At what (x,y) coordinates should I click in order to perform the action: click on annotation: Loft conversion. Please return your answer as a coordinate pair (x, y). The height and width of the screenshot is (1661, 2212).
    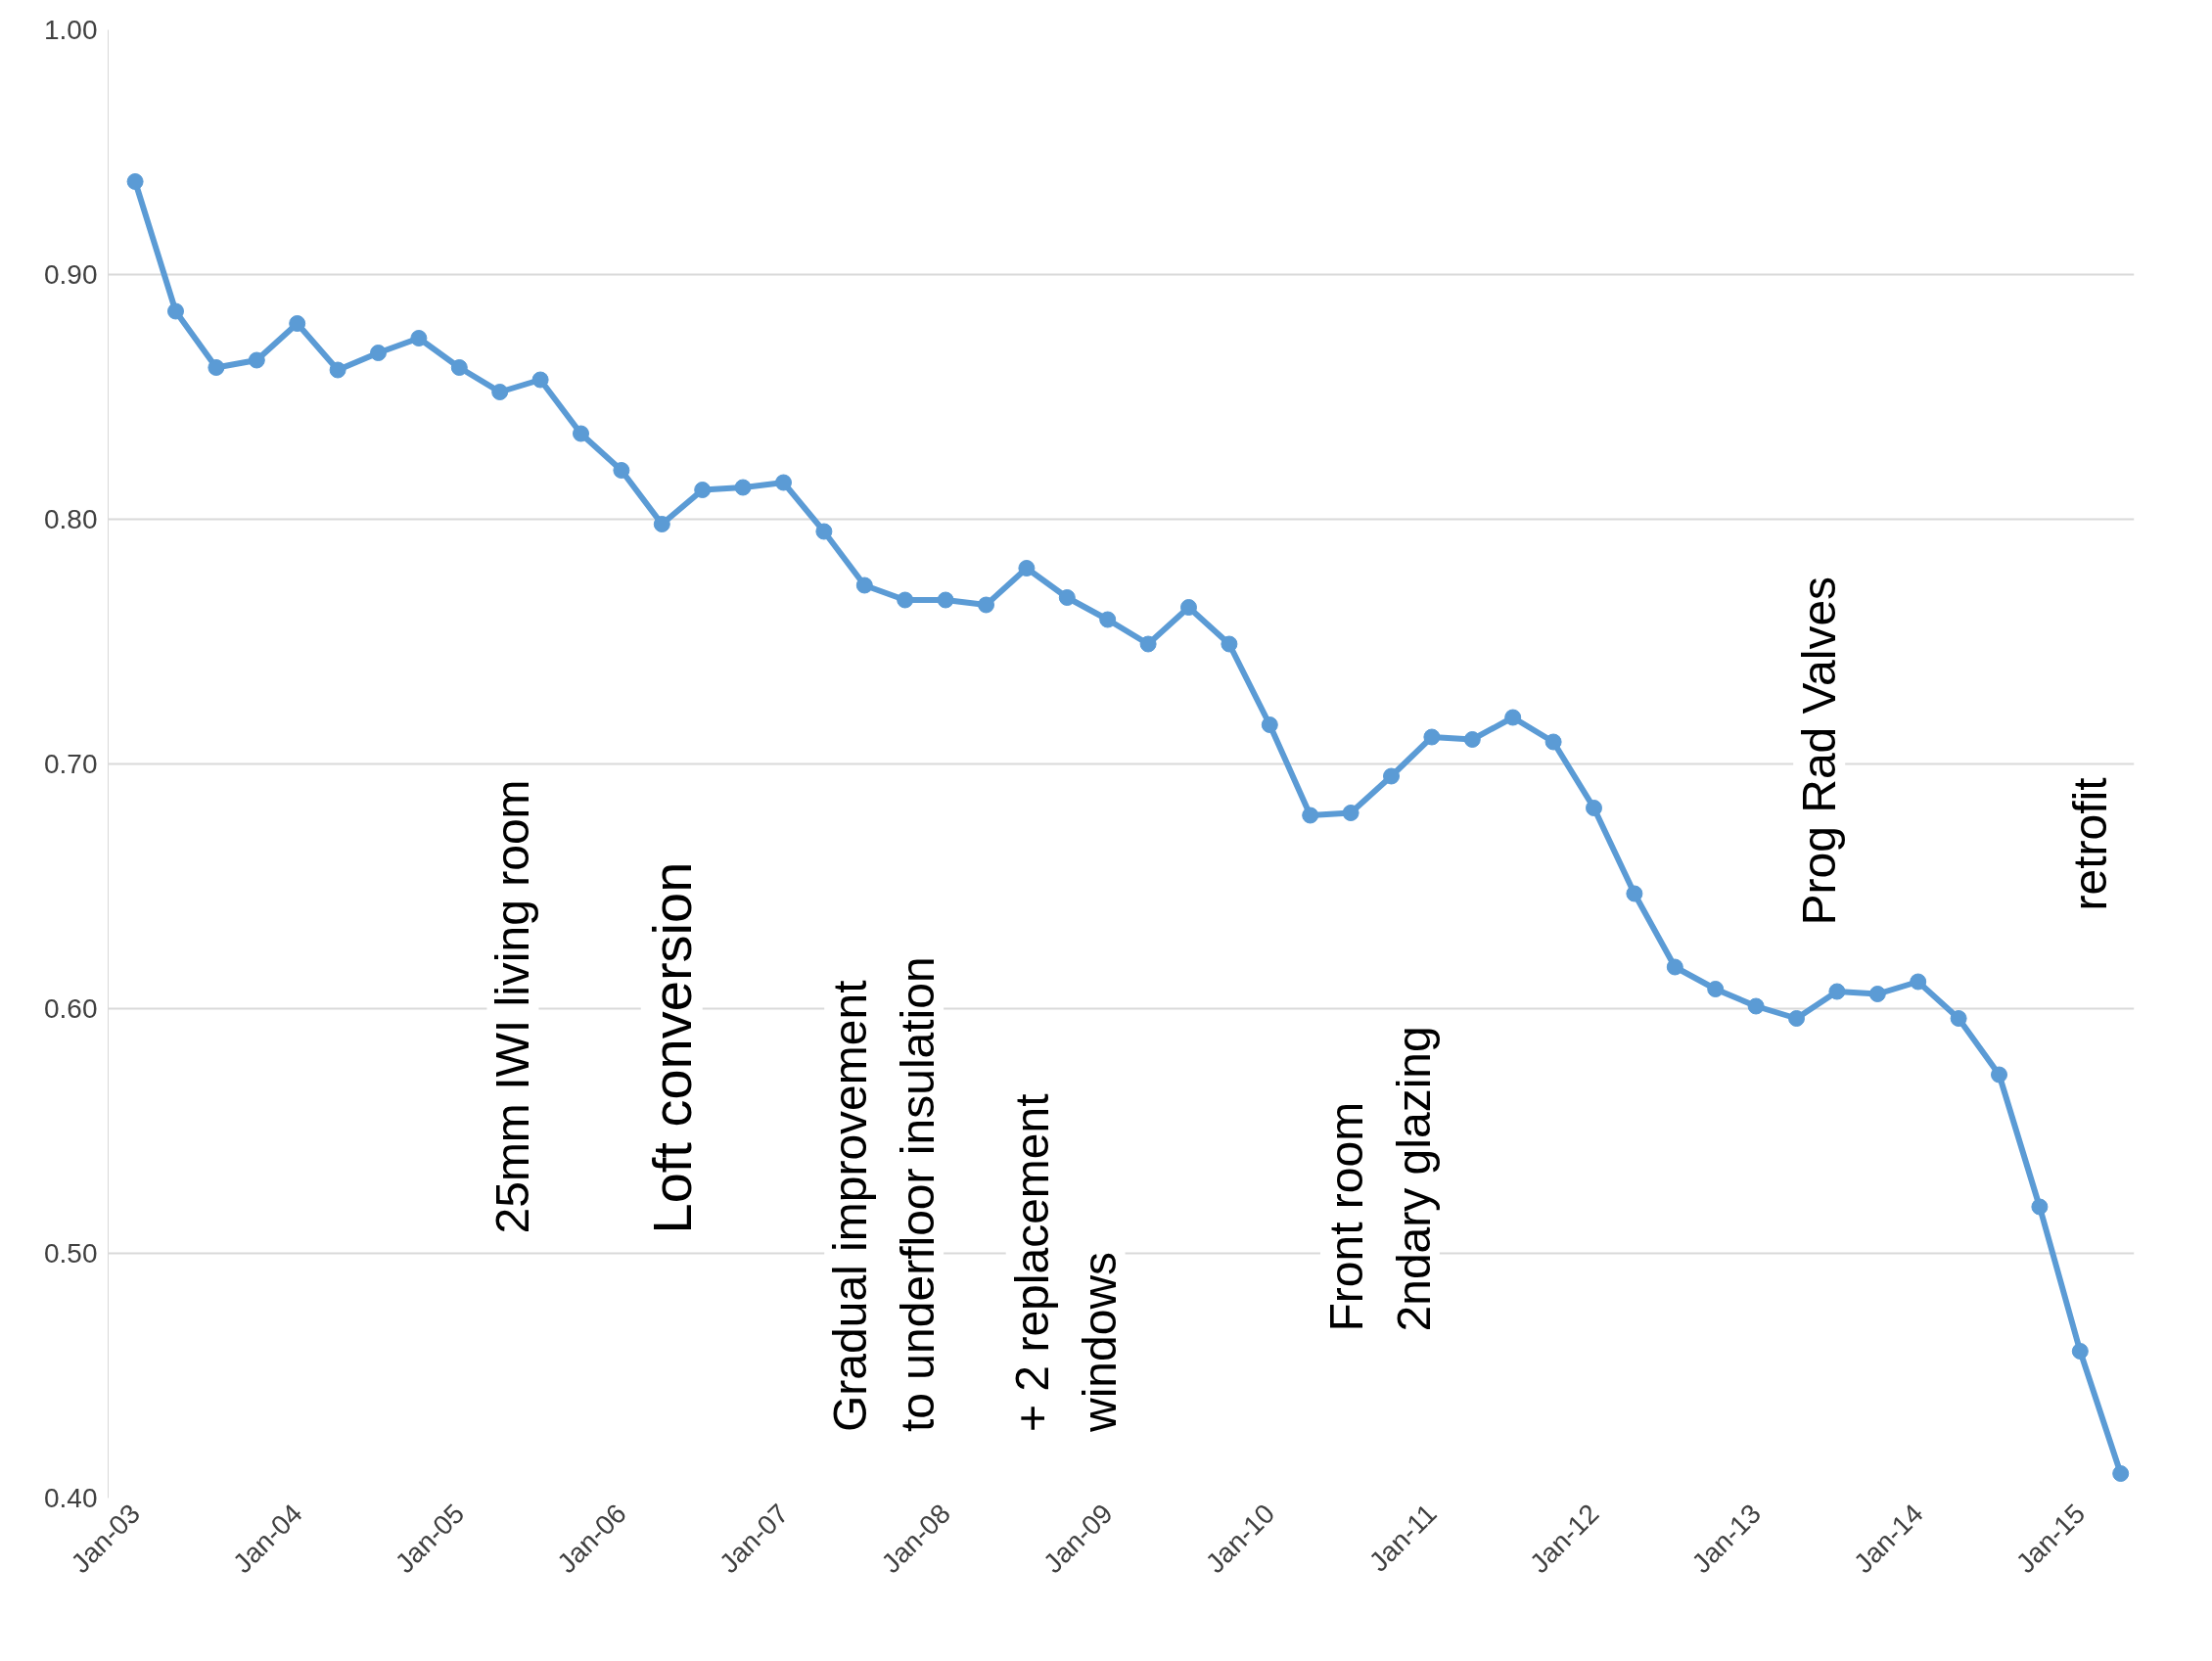
    Looking at the image, I should click on (671, 1047).